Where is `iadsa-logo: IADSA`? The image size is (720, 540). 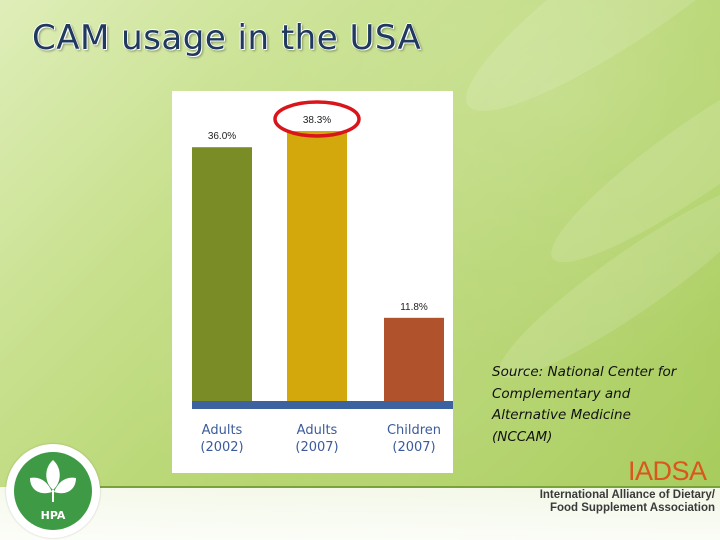
iadsa-logo: IADSA is located at coordinates (667, 471).